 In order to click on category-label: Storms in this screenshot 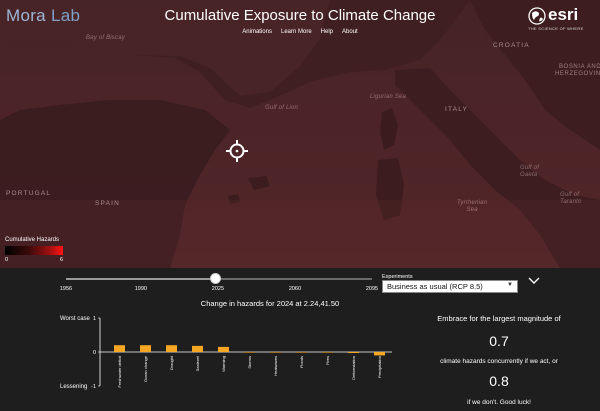, I will do `click(249, 362)`.